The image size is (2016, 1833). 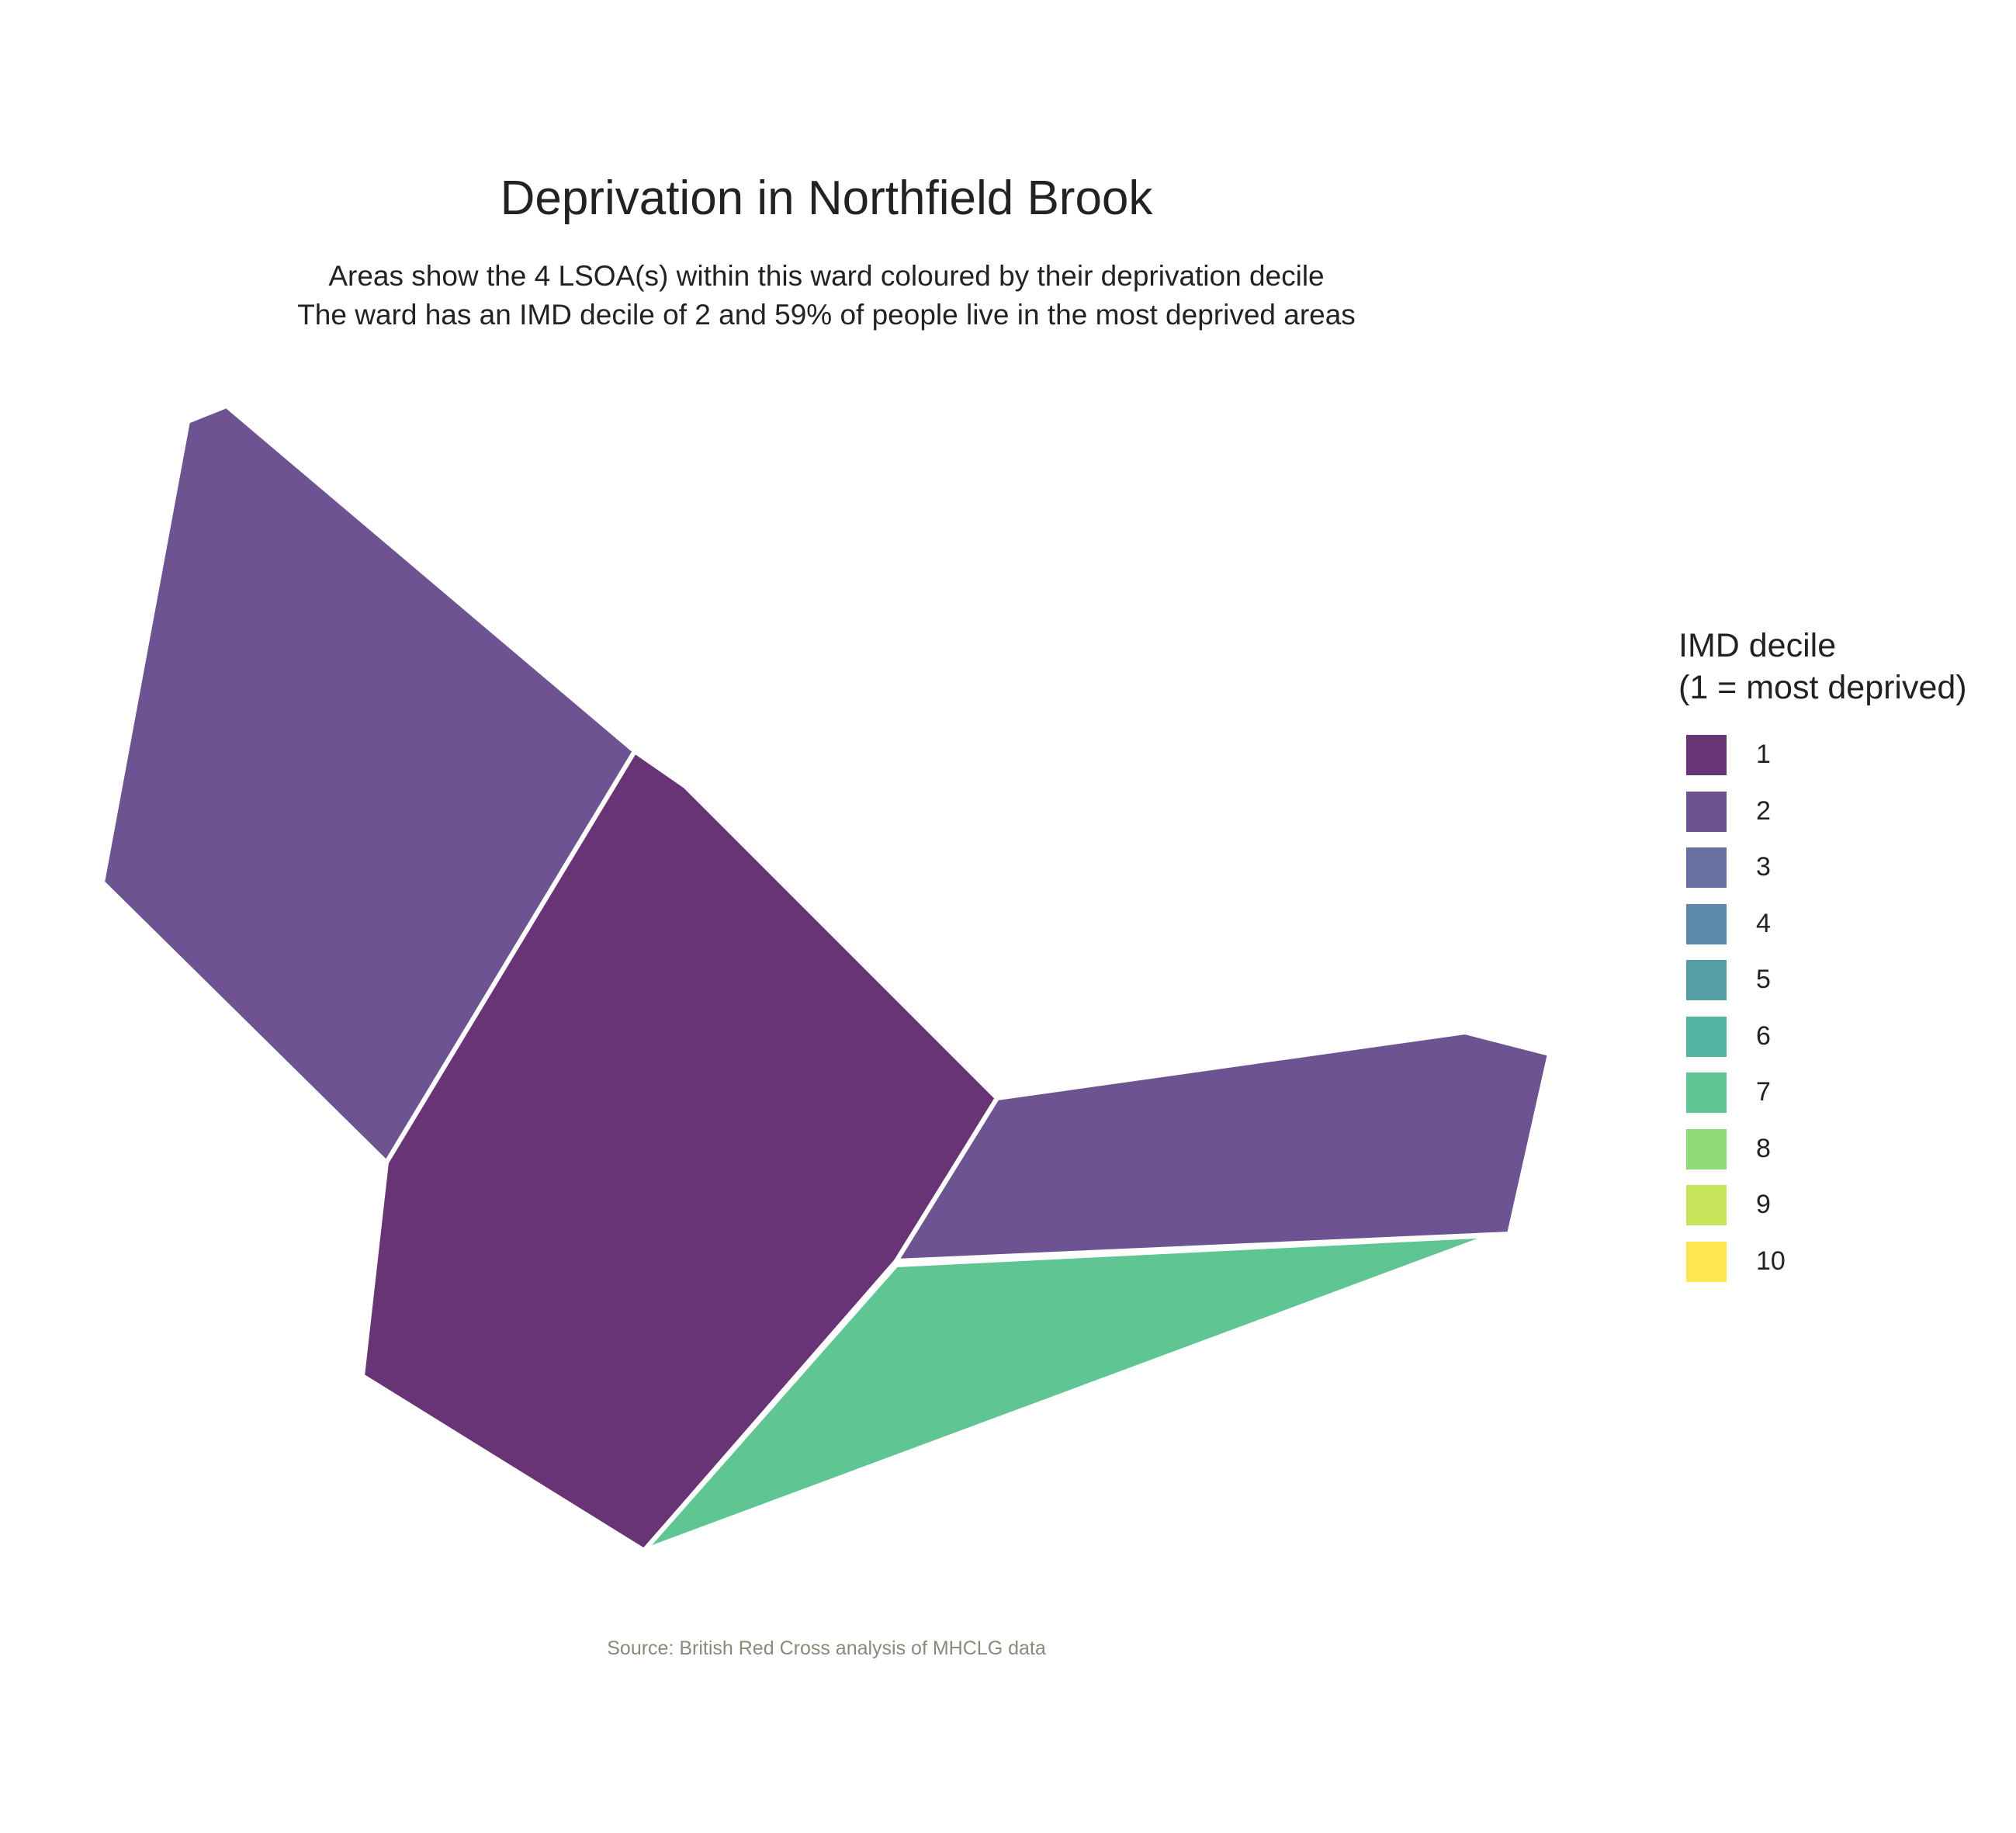 What do you see at coordinates (1823, 875) in the screenshot?
I see `legend-item-3: 3` at bounding box center [1823, 875].